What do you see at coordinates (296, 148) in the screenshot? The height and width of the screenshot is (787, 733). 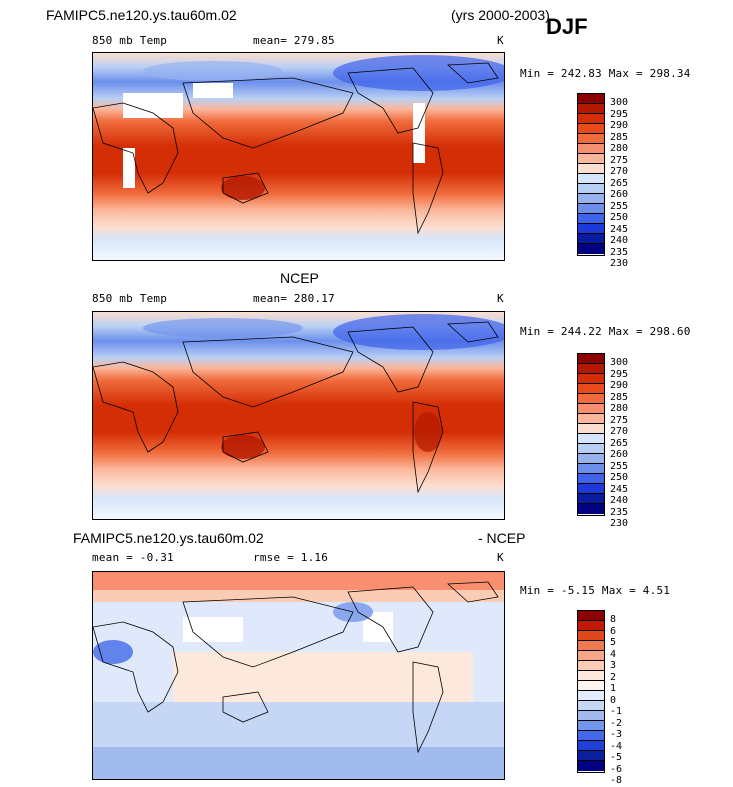 I see `panel1-coastlines` at bounding box center [296, 148].